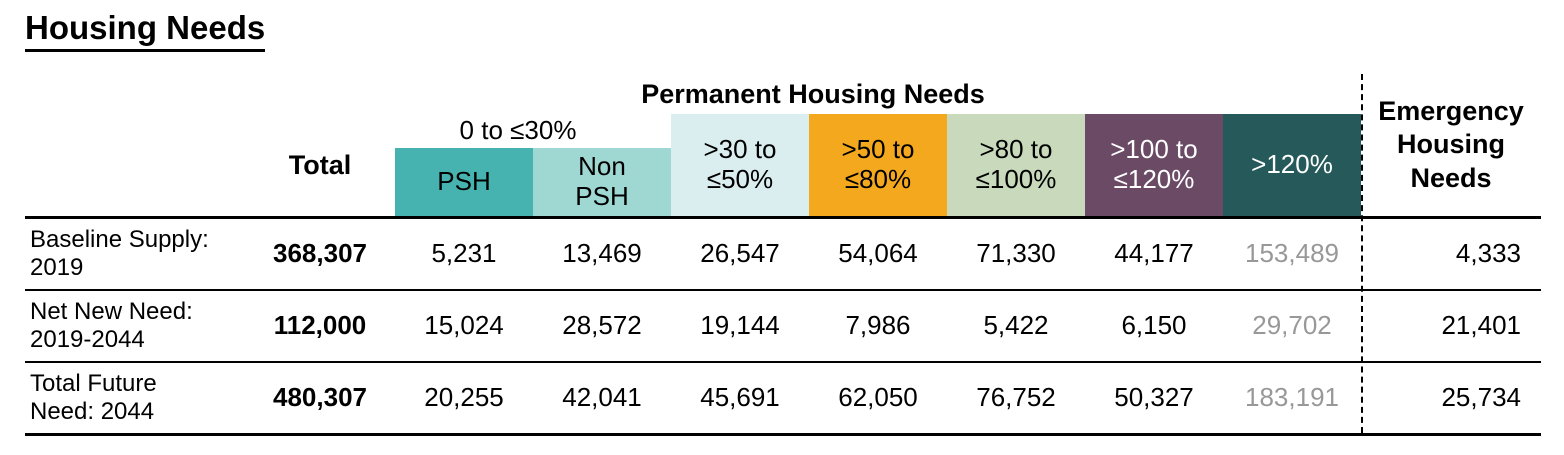 This screenshot has width=1564, height=455. I want to click on total-value: 112,000, so click(320, 325).